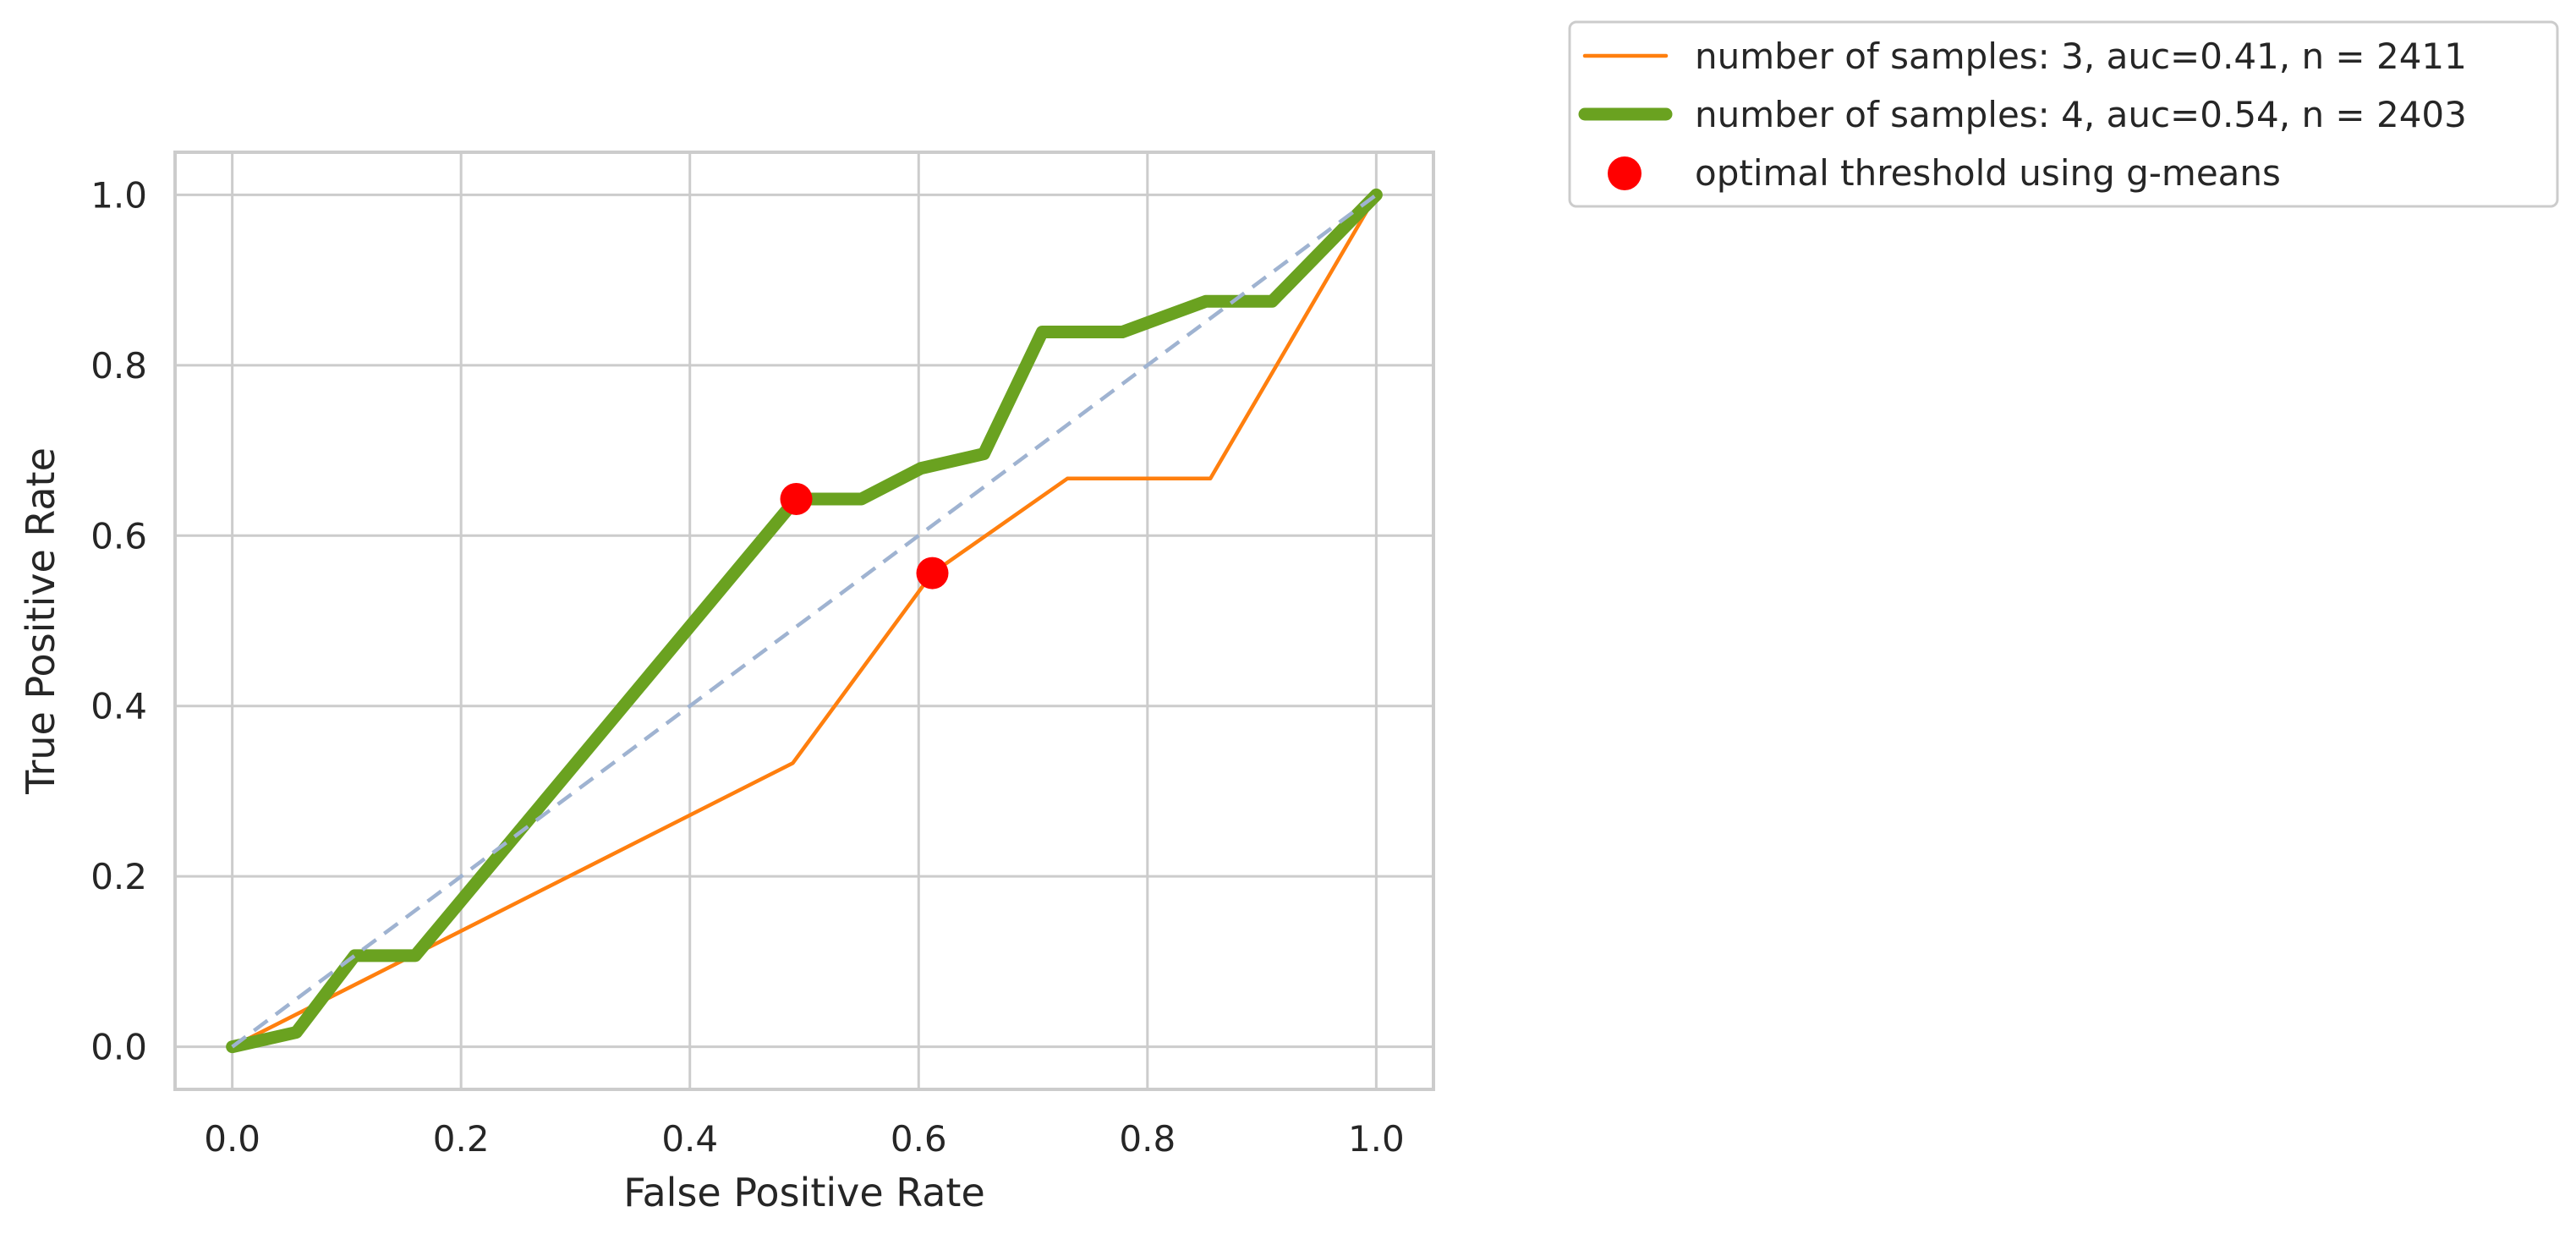 This screenshot has height=1245, width=2576. I want to click on legend-marker-optimal-threshold, so click(1625, 173).